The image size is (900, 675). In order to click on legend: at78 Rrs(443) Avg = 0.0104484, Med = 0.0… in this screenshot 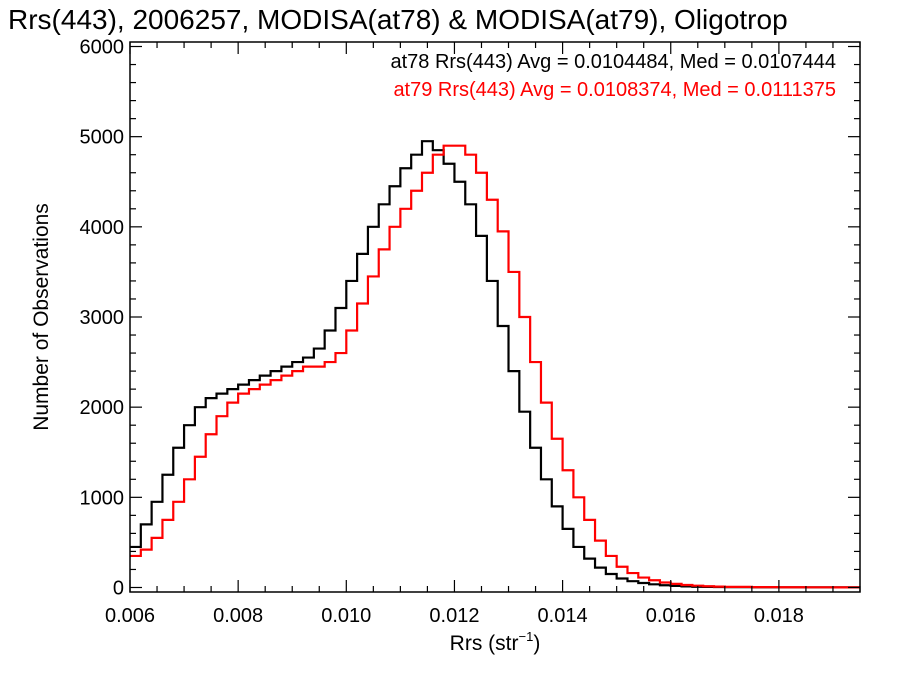, I will do `click(613, 76)`.